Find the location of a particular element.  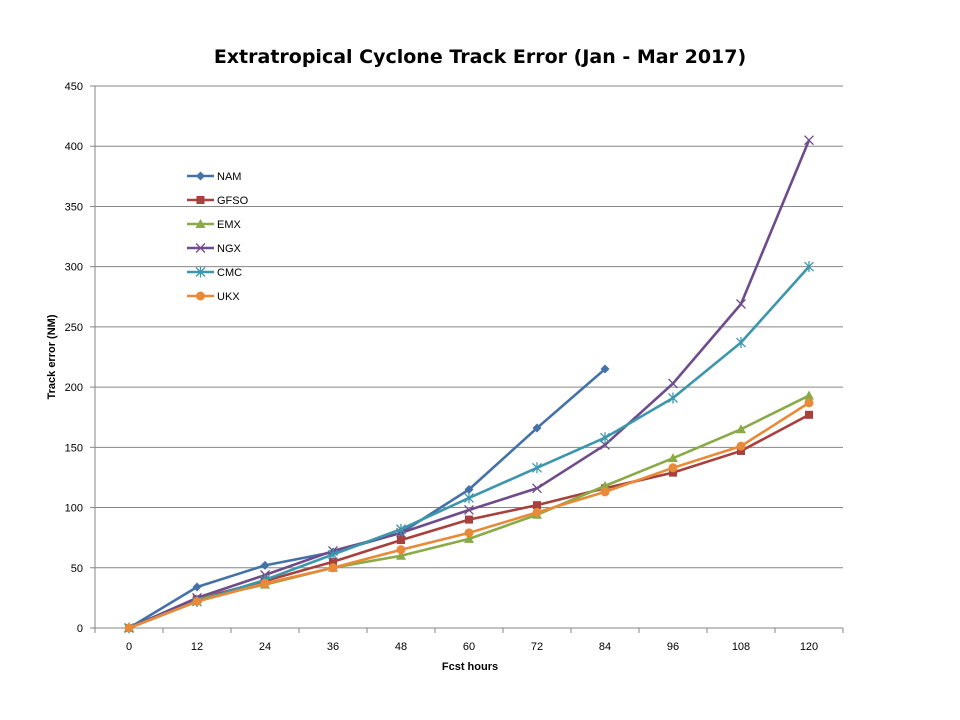

x-axis-ticks: 0 12 24 36 48 60 72 84 96 108 120 is located at coordinates (469, 640).